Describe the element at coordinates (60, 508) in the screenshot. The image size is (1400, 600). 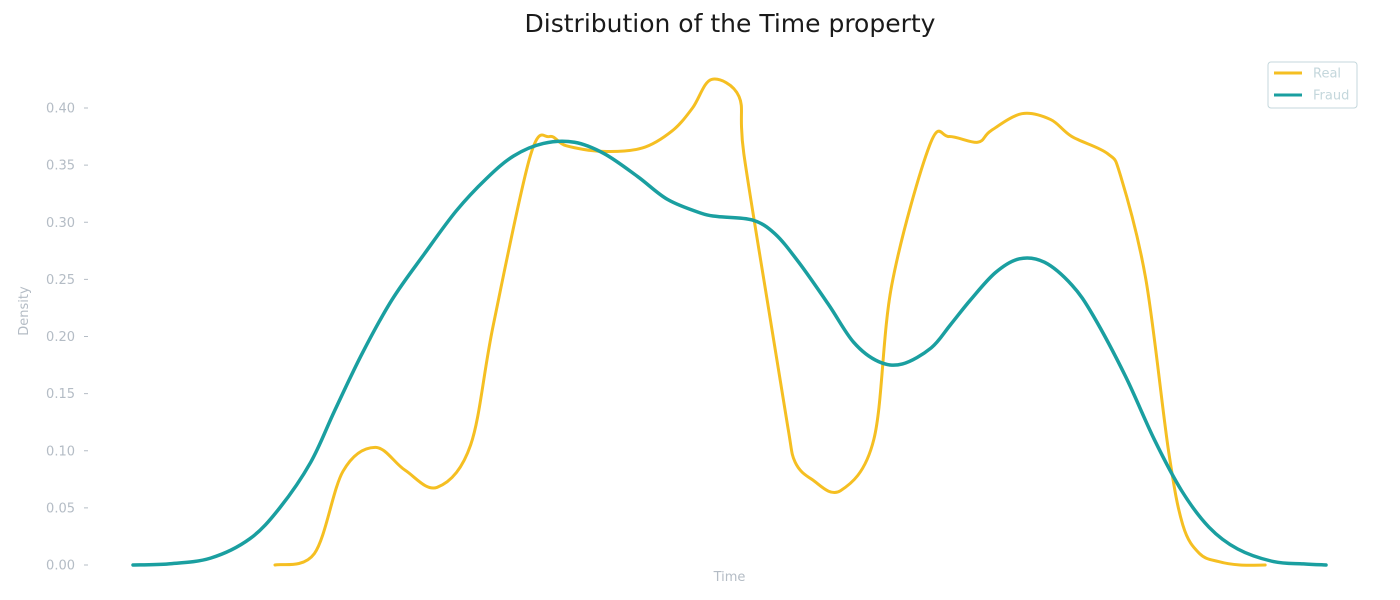
I see `y-tick-label: 0.05` at that location.